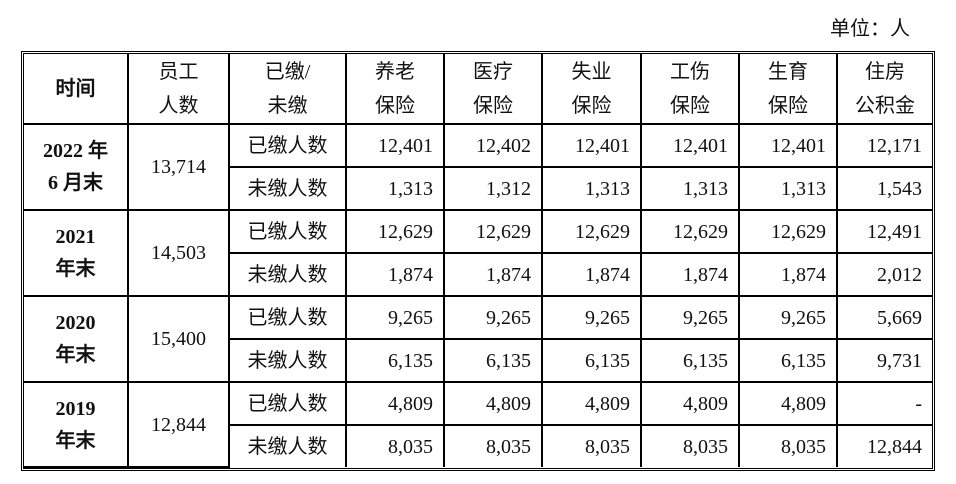 This screenshot has height=484, width=956. What do you see at coordinates (884, 445) in the screenshot?
I see `value-cell: 12,844` at bounding box center [884, 445].